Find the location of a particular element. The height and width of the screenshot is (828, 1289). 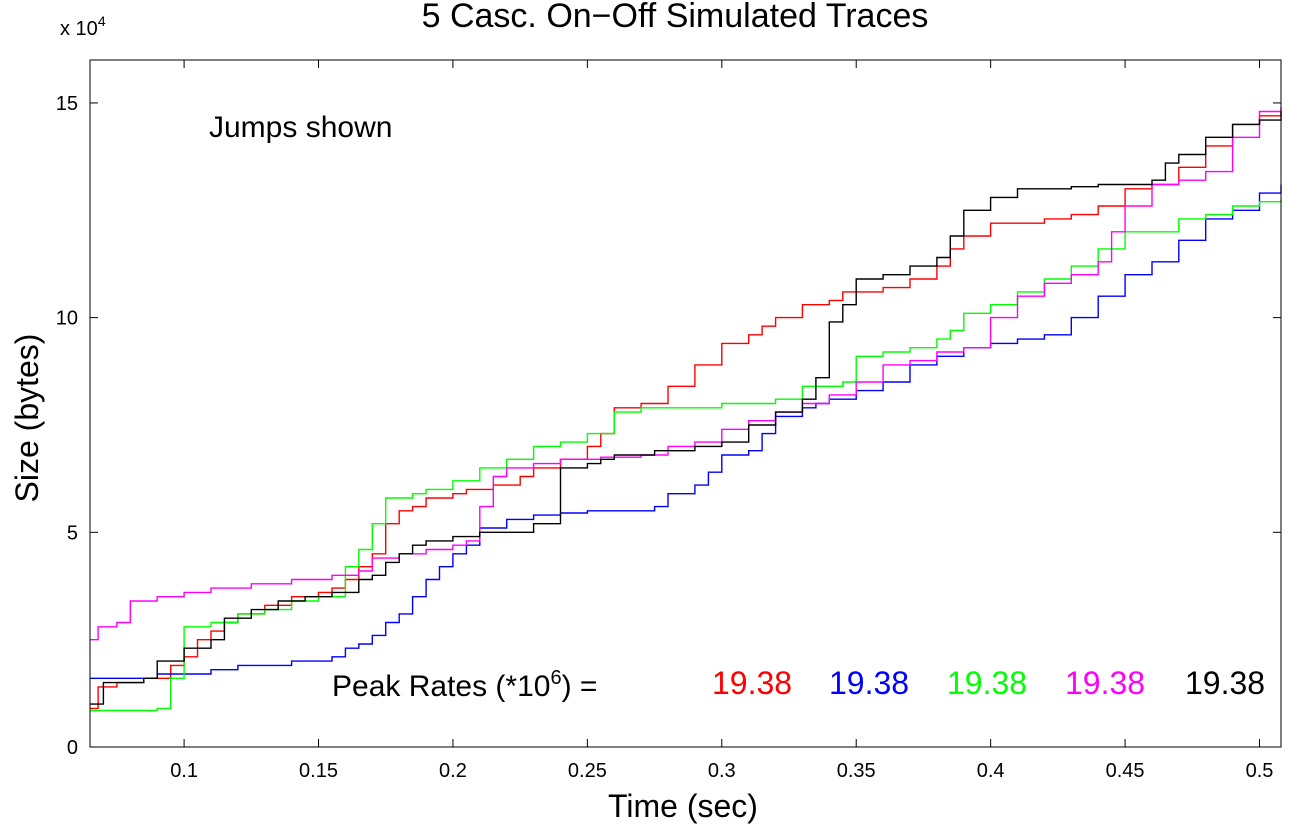

y-tick-label: 15 is located at coordinates (67, 104).